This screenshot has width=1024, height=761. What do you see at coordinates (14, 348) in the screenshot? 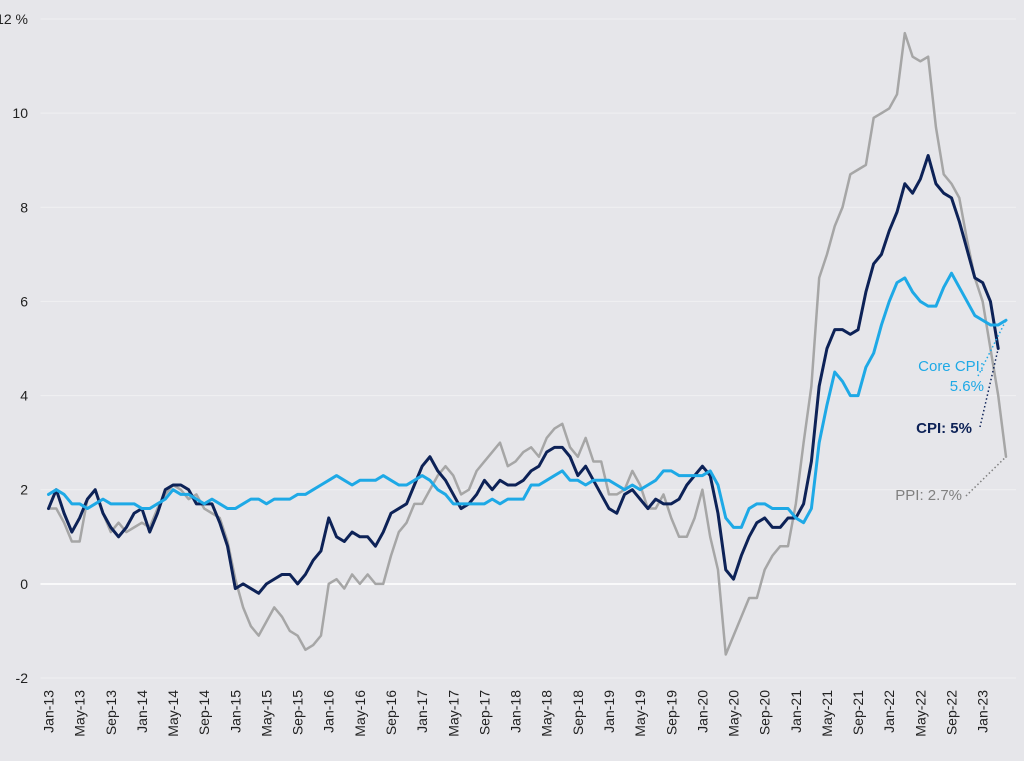
I see `y-axis: -2 0 2 4 6 8 10 12 %` at bounding box center [14, 348].